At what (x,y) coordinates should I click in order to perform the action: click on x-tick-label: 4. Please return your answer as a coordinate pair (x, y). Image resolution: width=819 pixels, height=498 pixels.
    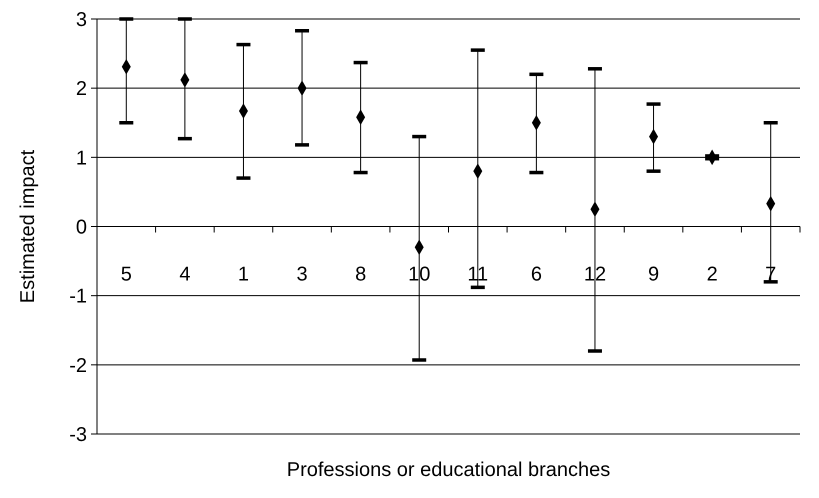
    Looking at the image, I should click on (184, 275).